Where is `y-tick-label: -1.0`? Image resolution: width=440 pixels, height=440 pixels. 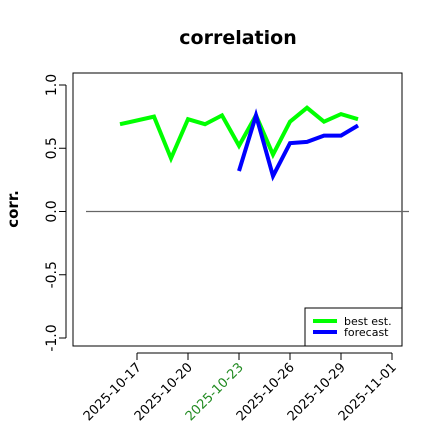
y-tick-label: -1.0 is located at coordinates (52, 337).